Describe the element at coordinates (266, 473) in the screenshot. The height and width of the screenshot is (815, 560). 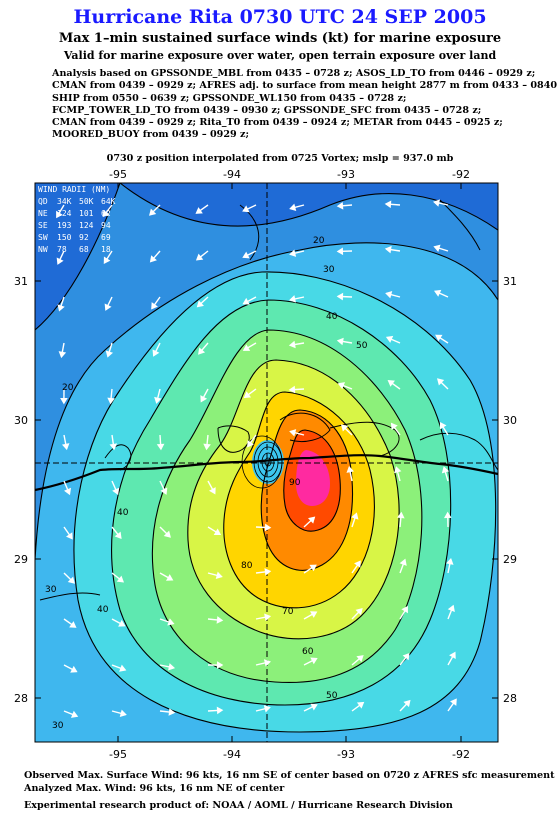
I see `coastline` at that location.